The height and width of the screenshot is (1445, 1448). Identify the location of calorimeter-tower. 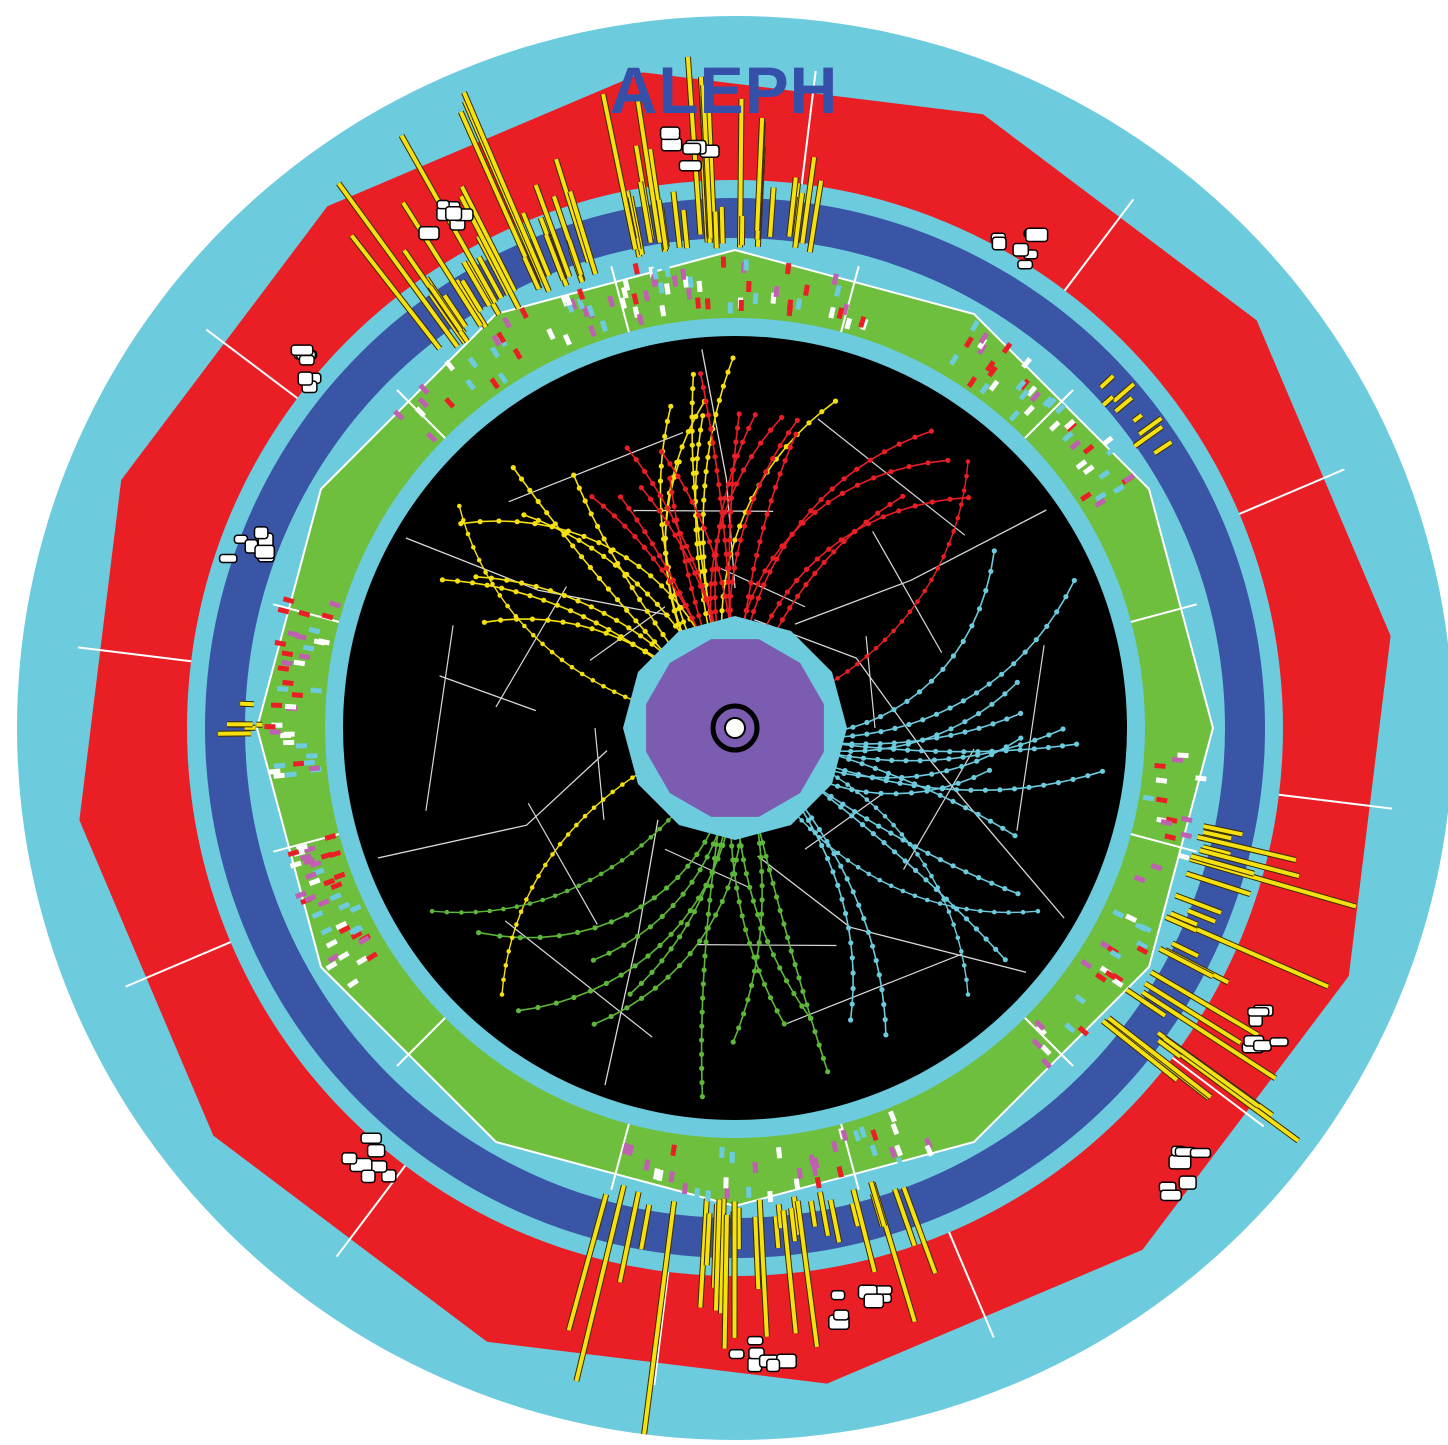
(708, 1239).